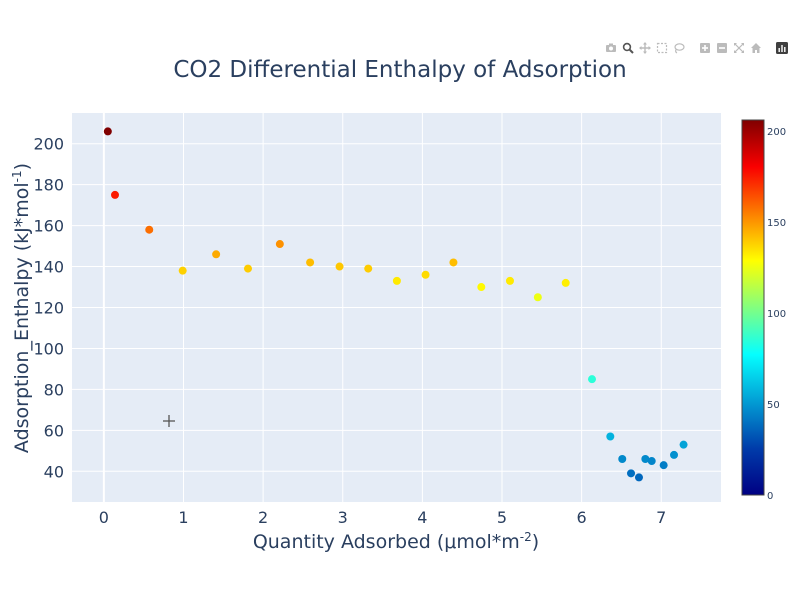 The width and height of the screenshot is (800, 600). What do you see at coordinates (645, 48) in the screenshot?
I see `pan-icon` at bounding box center [645, 48].